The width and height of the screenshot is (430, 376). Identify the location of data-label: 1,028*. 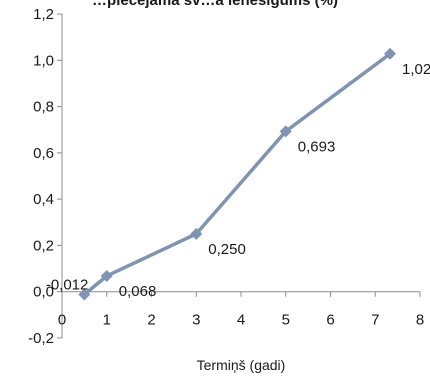
(416, 69).